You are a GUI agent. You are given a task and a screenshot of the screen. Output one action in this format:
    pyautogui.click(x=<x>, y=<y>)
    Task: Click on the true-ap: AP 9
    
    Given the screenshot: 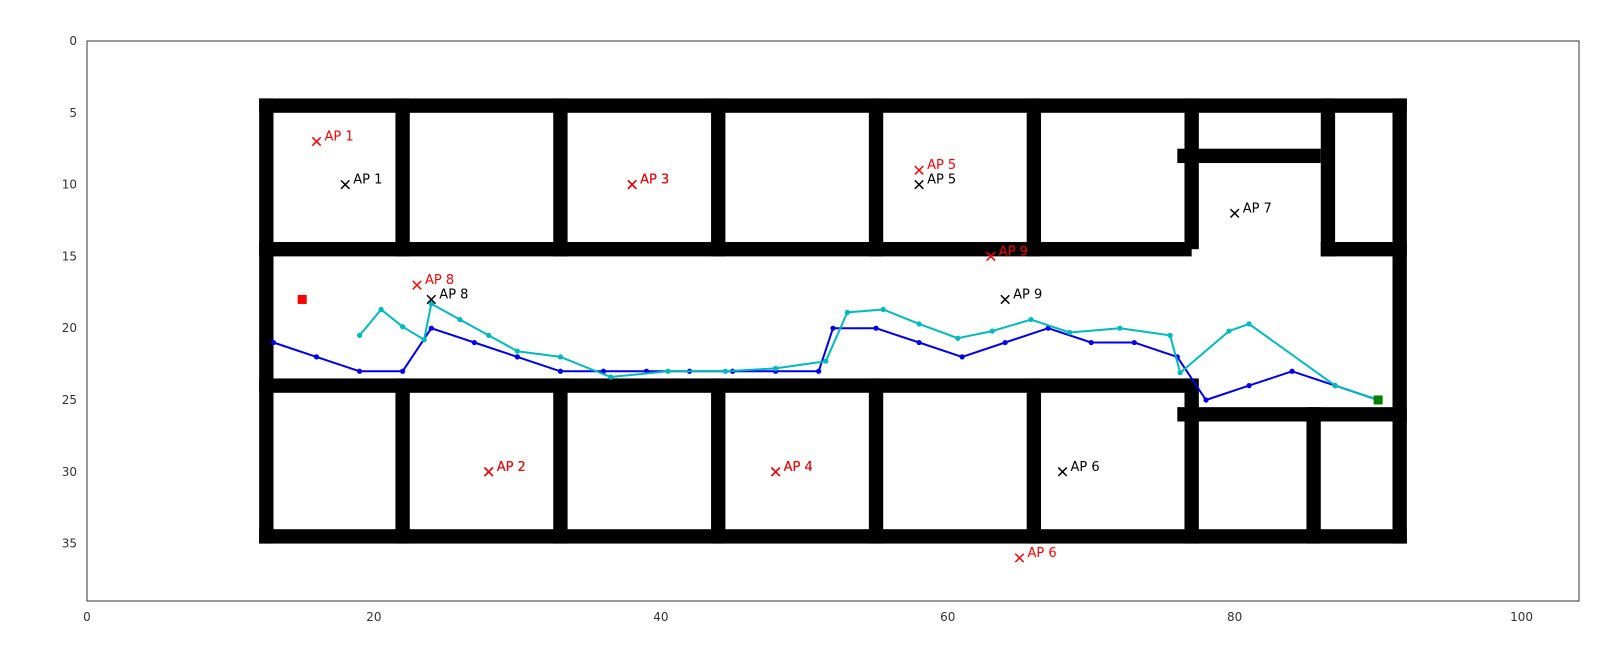 What is the action you would take?
    pyautogui.click(x=1021, y=296)
    